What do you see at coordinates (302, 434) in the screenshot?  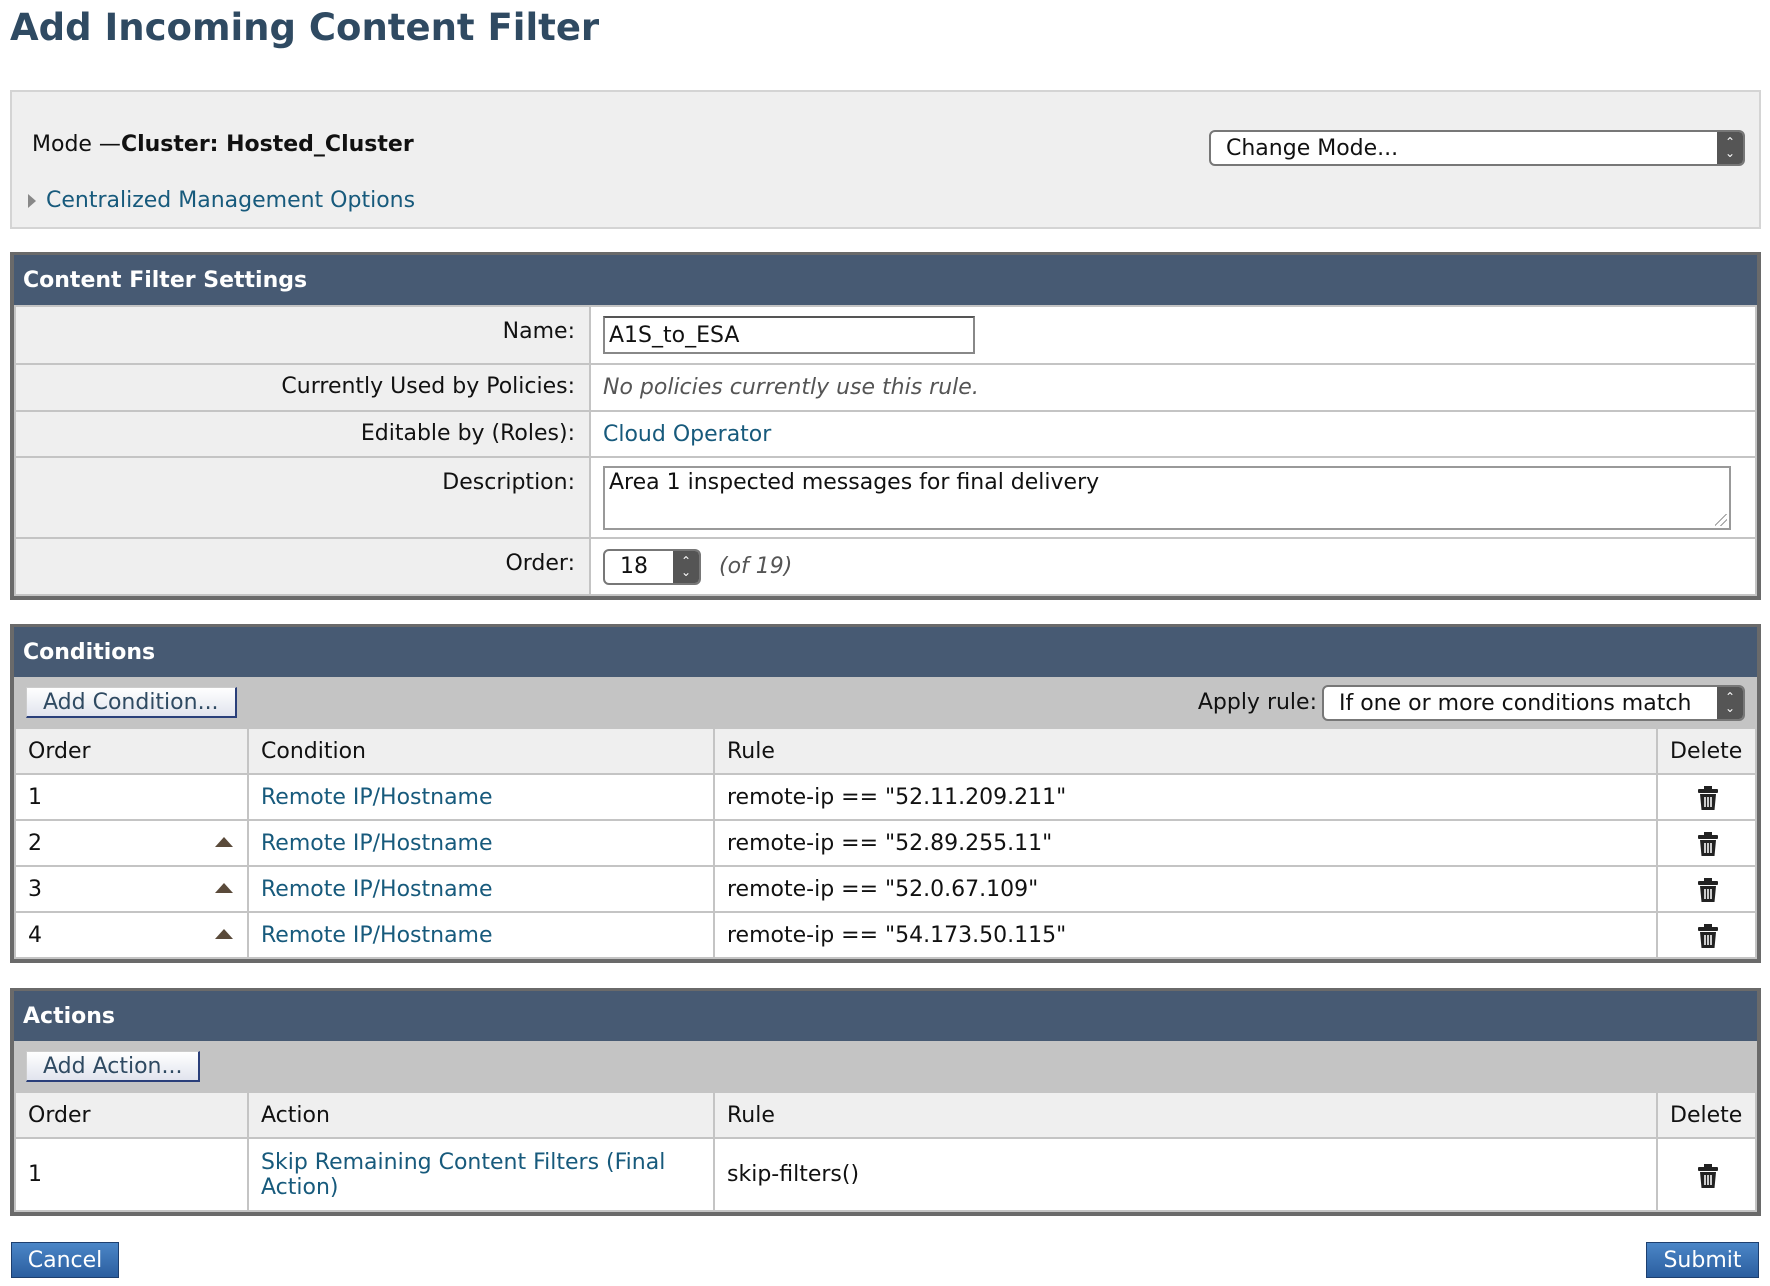 I see `roles-label: Editable by (Roles):` at bounding box center [302, 434].